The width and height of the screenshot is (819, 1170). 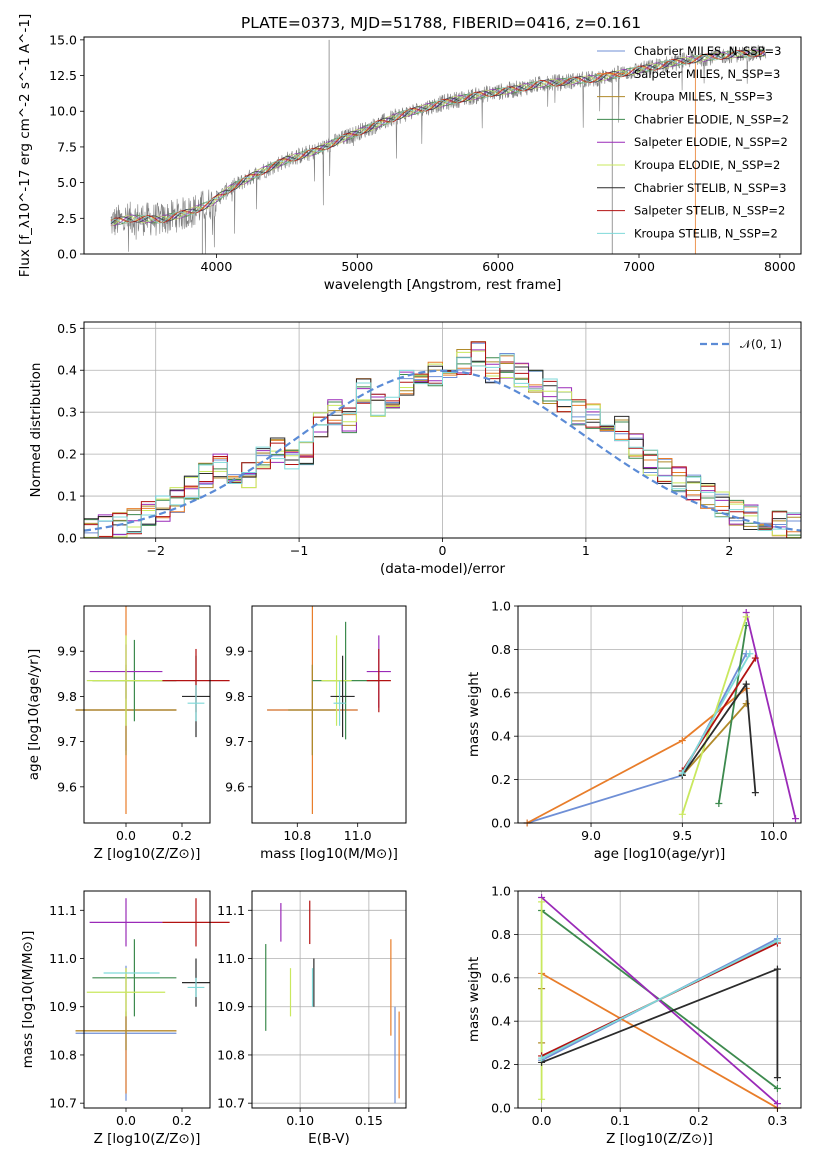 What do you see at coordinates (780, 266) in the screenshot?
I see `x-tick-label: 8000` at bounding box center [780, 266].